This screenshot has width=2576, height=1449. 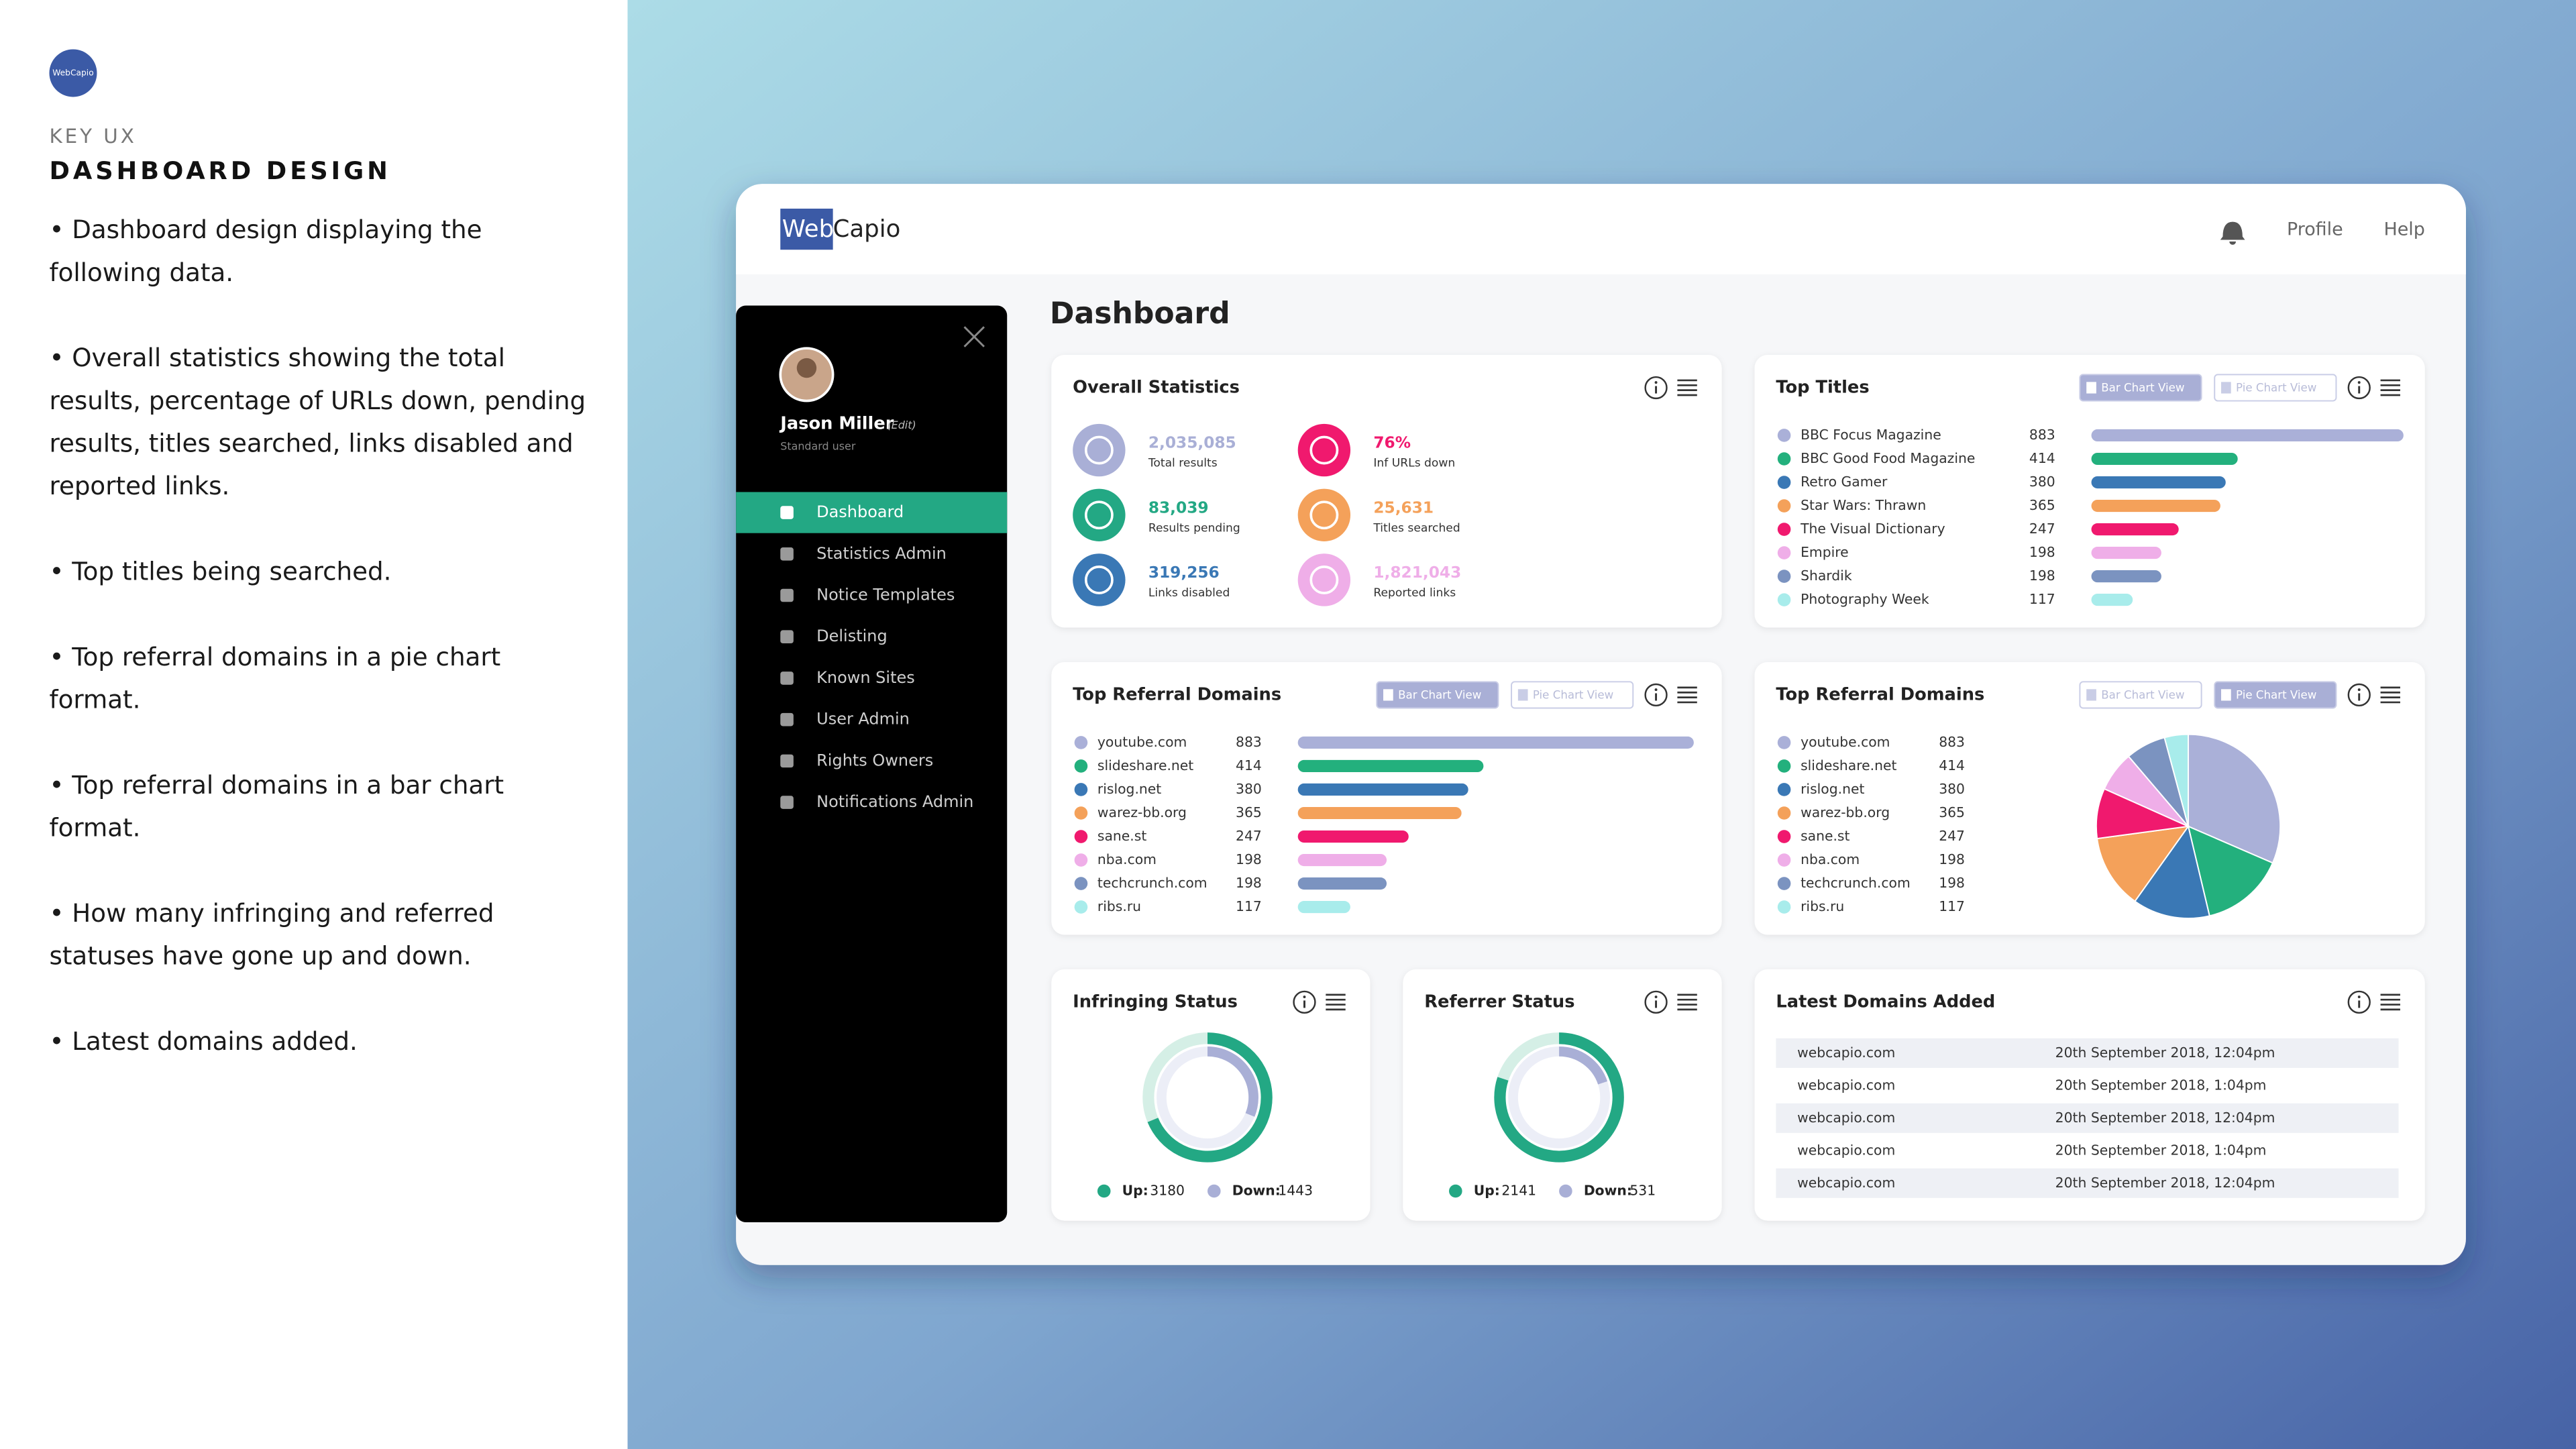 I want to click on item-value: 365, so click(x=2042, y=505).